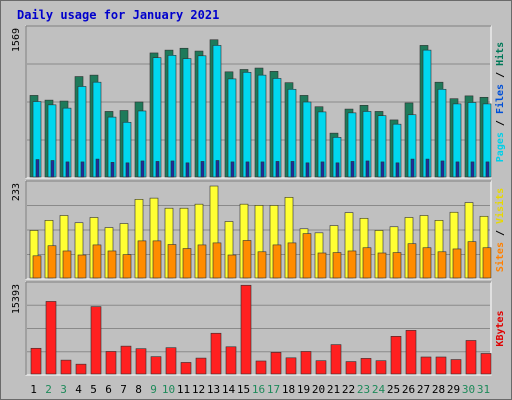 The width and height of the screenshot is (512, 400). I want to click on x-tick-label-day-9: 9, so click(153, 389).